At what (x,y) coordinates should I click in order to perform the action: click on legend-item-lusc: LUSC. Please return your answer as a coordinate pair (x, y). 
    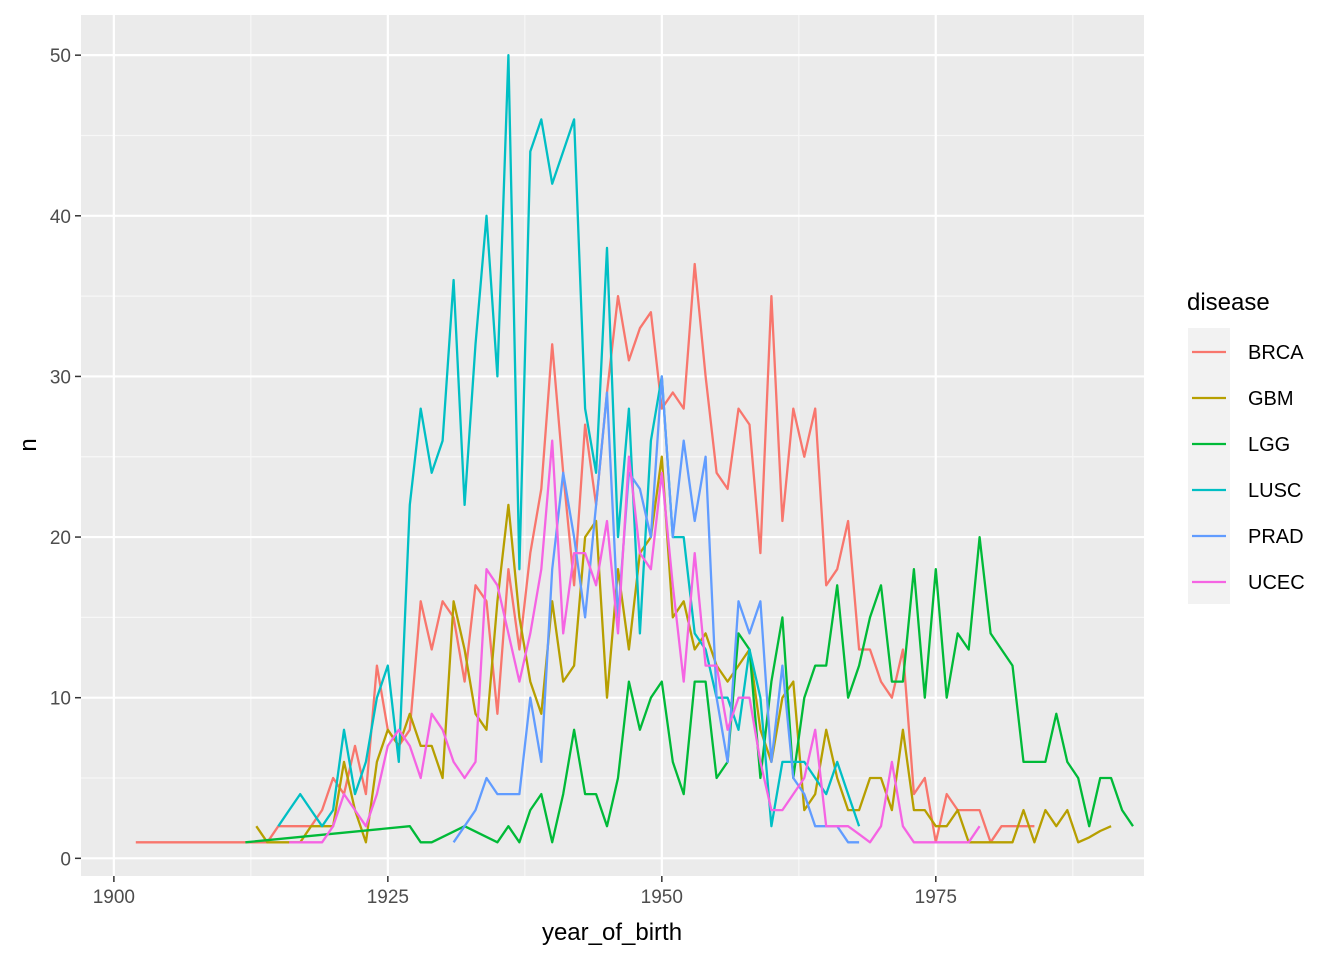
    Looking at the image, I should click on (1246, 491).